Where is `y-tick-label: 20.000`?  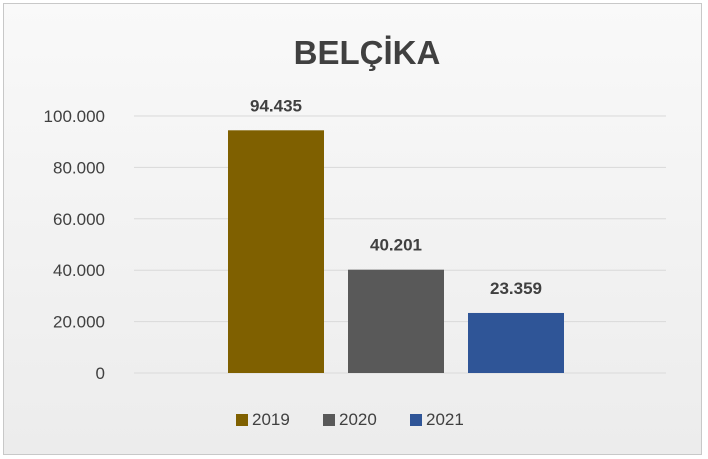 y-tick-label: 20.000 is located at coordinates (79, 322).